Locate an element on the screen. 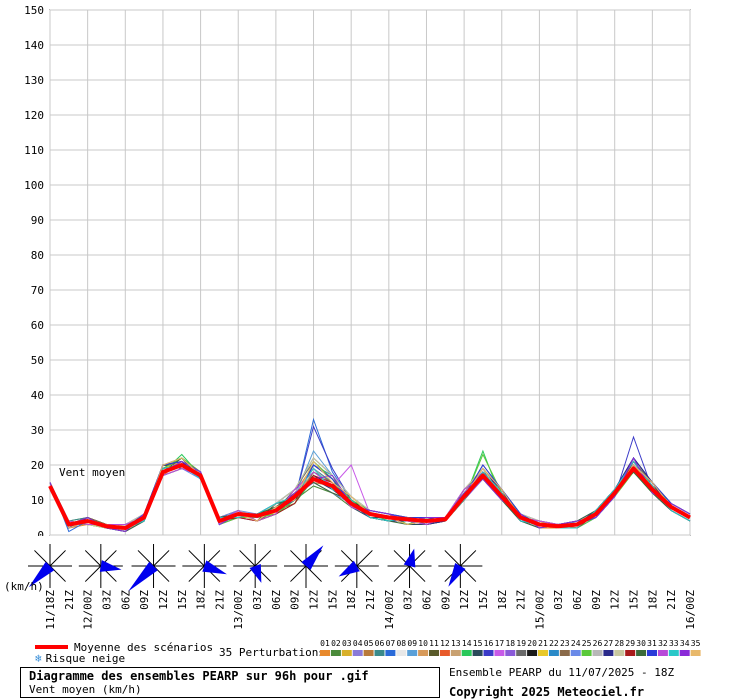 Image resolution: width=740 pixels, height=700 pixels. perturbation-number: 27 is located at coordinates (609, 643).